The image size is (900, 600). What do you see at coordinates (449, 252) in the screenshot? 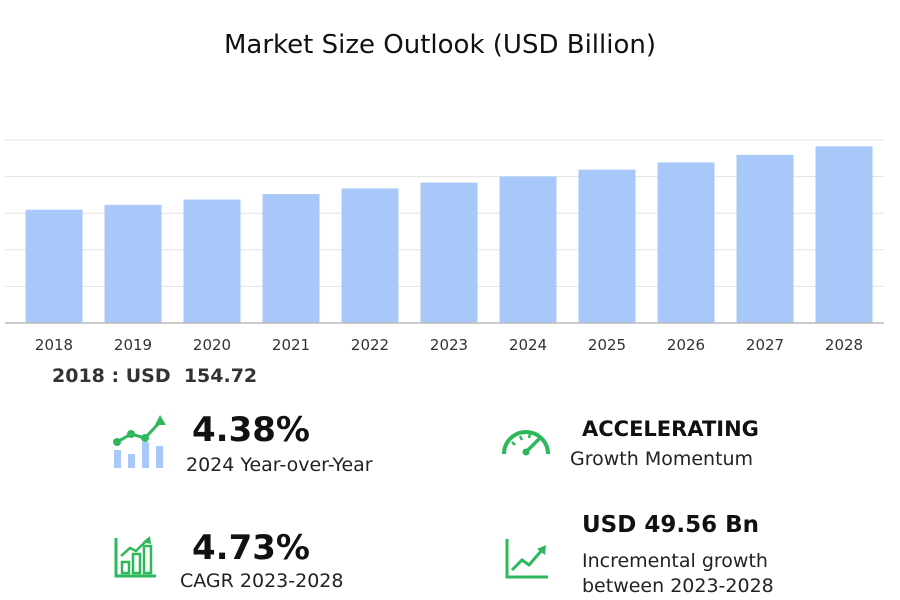
I see `bar-2023` at bounding box center [449, 252].